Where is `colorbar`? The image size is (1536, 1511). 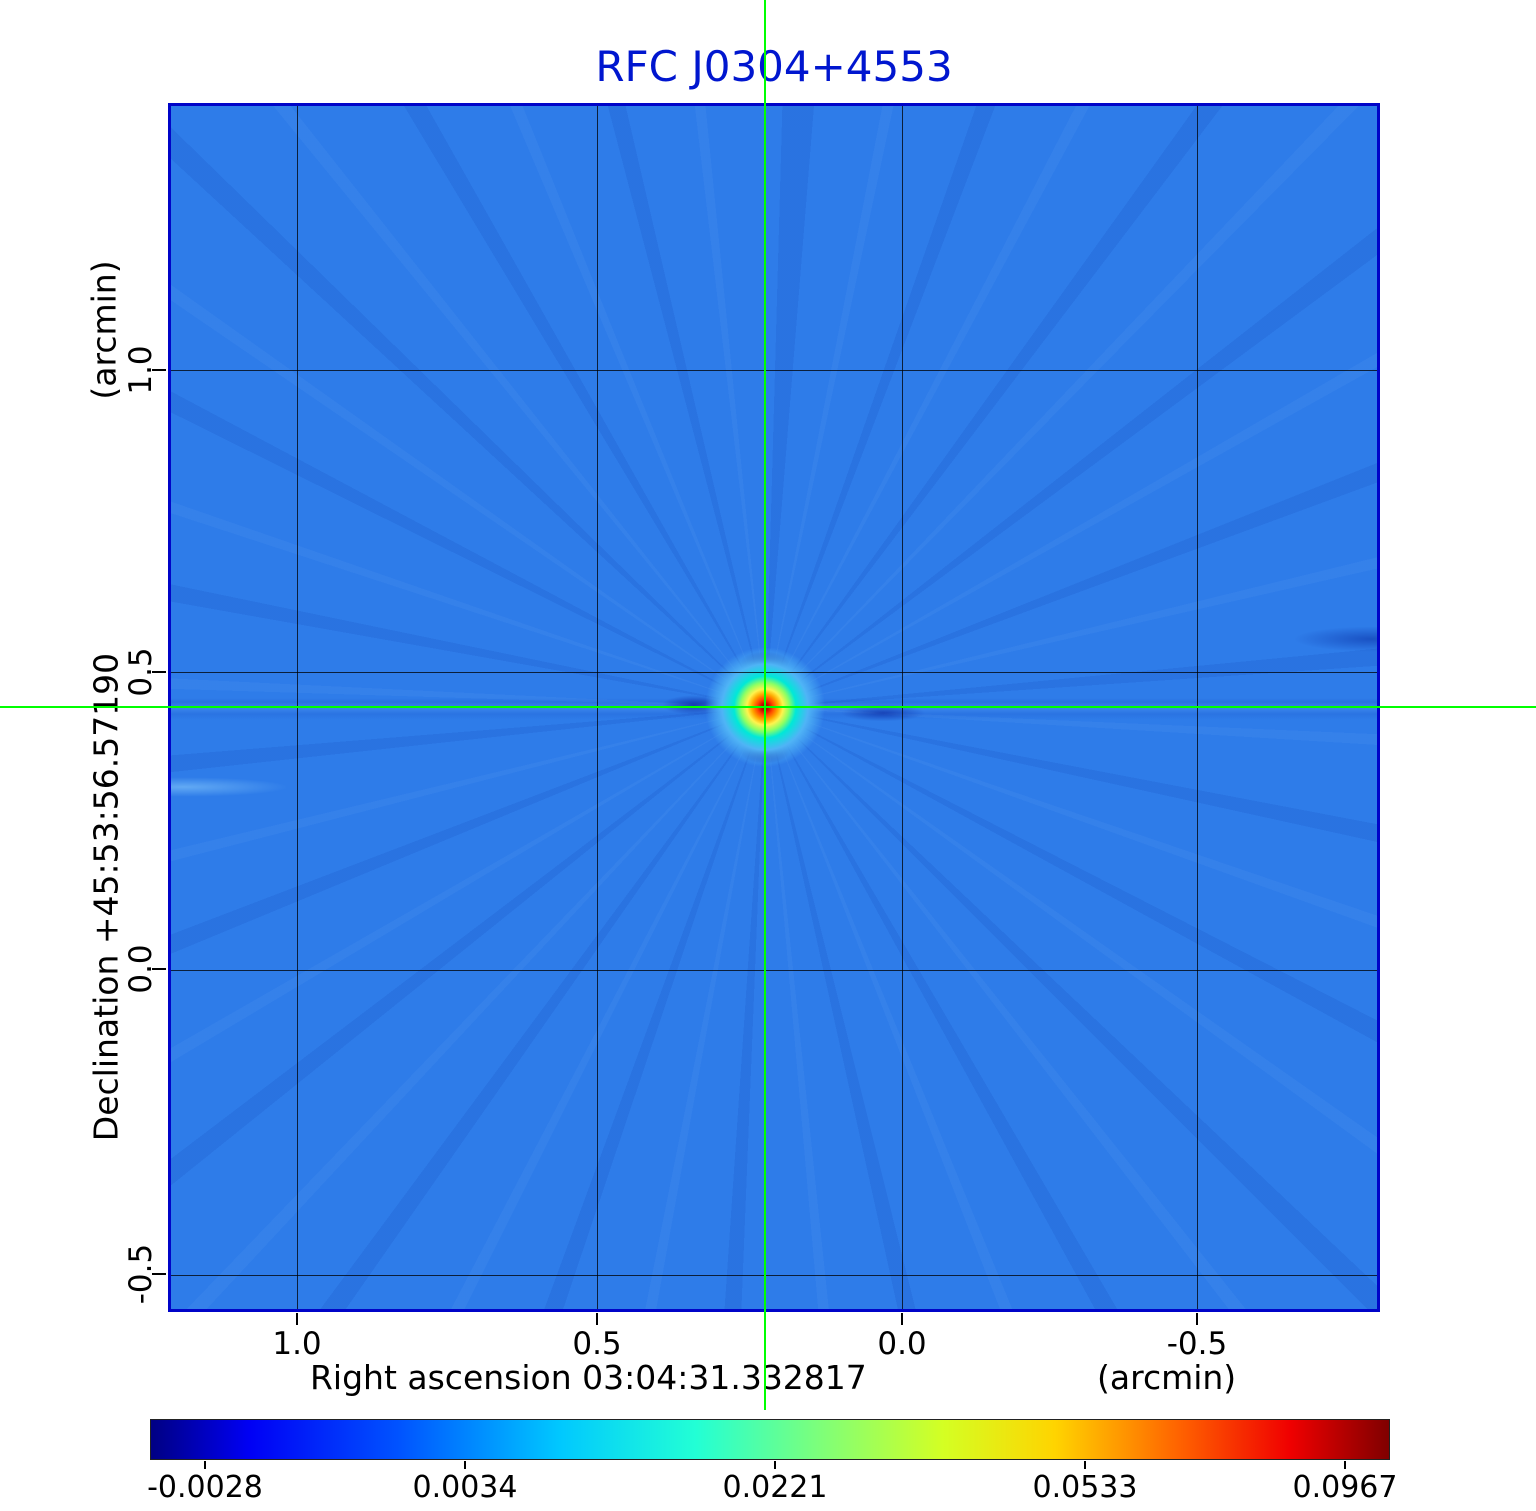
colorbar is located at coordinates (770, 1439).